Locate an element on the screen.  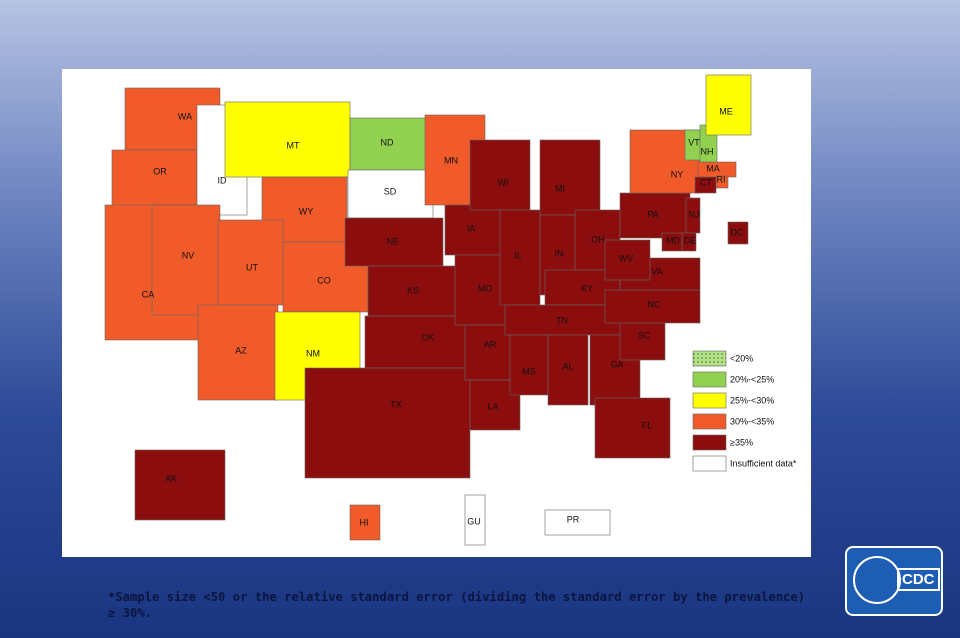
state-label: WY is located at coordinates (306, 211).